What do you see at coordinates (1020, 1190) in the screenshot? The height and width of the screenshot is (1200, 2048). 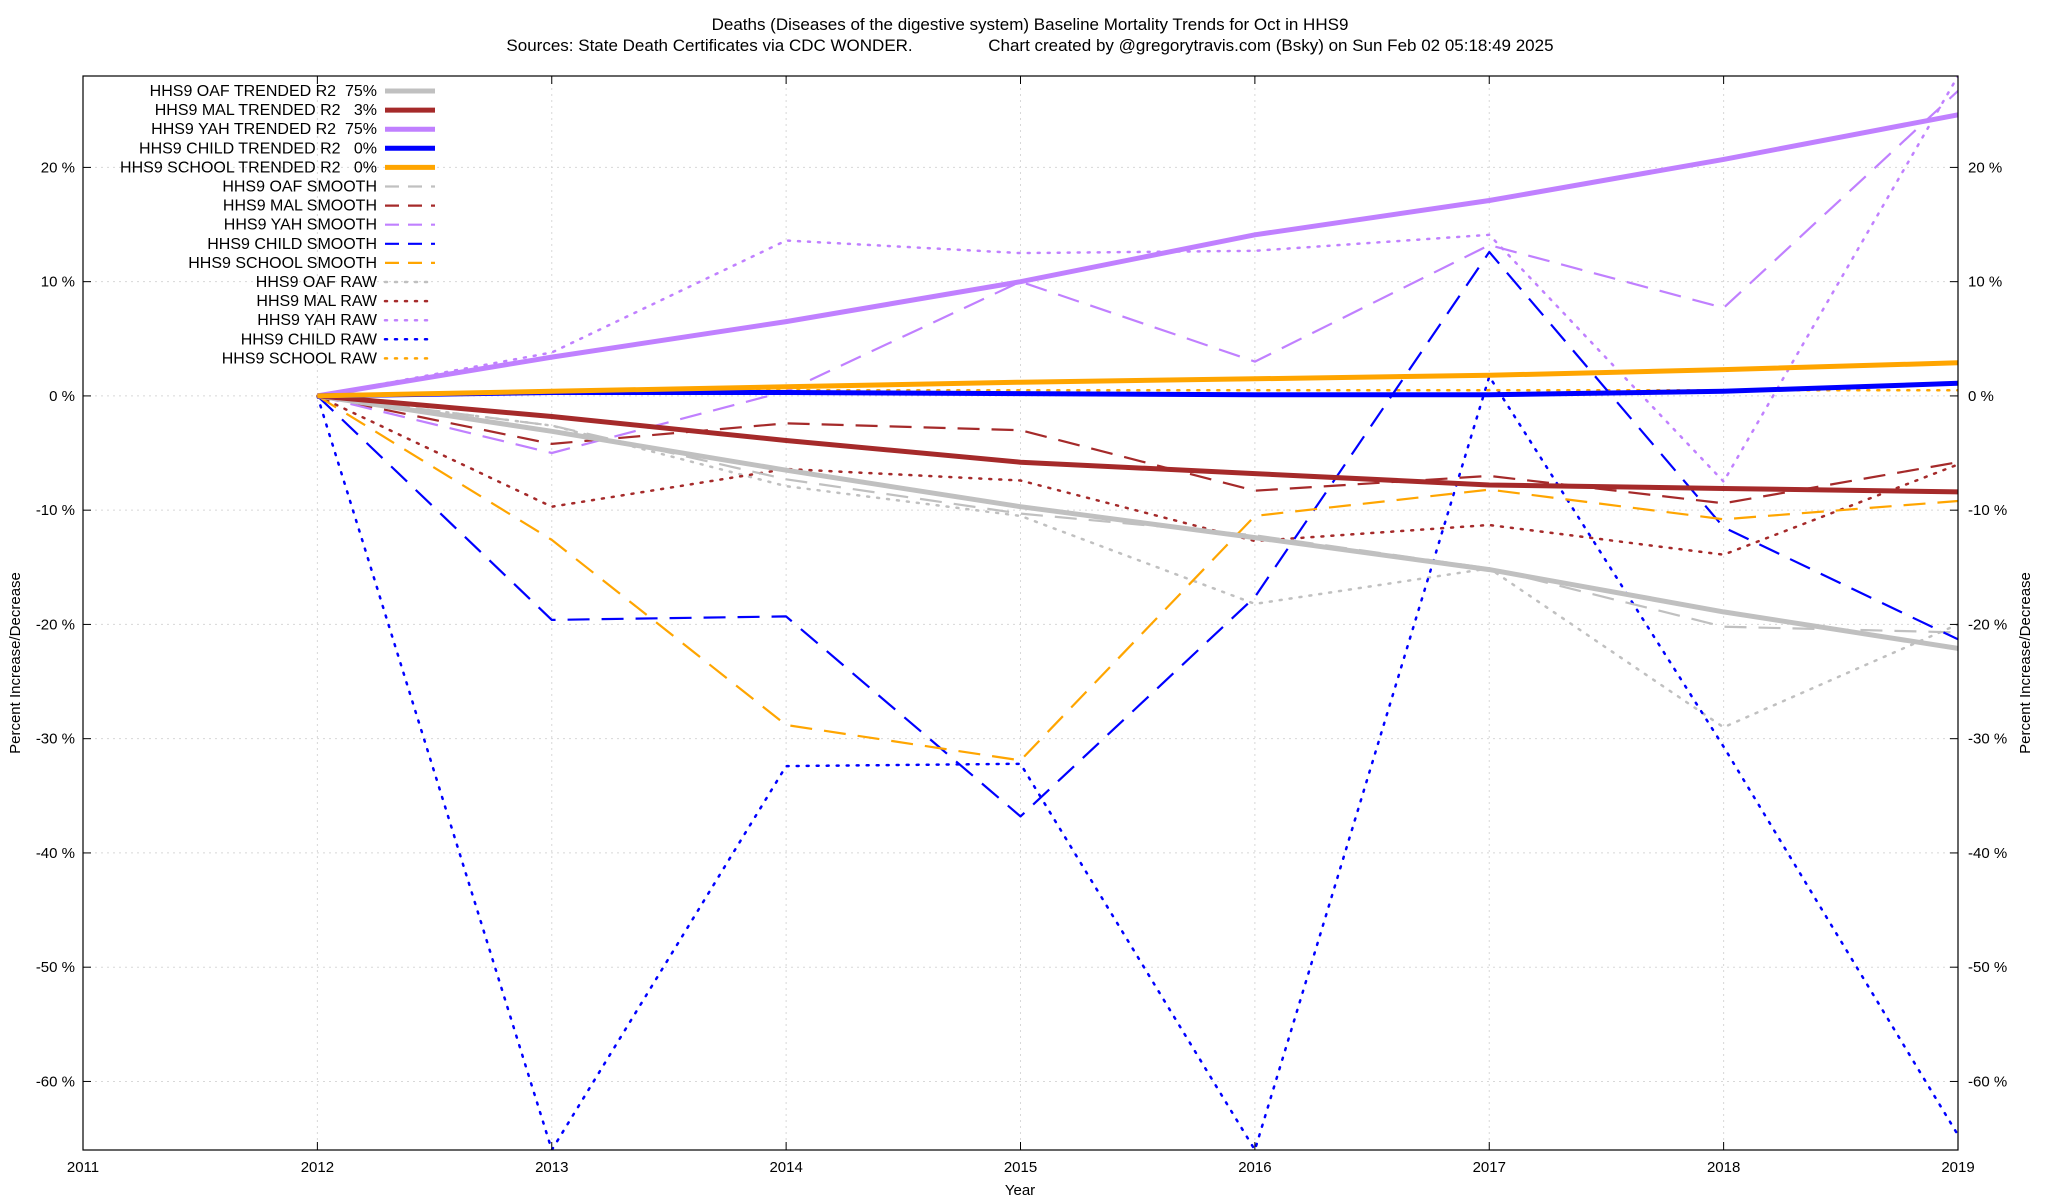 I see `x-axis-label: Year` at bounding box center [1020, 1190].